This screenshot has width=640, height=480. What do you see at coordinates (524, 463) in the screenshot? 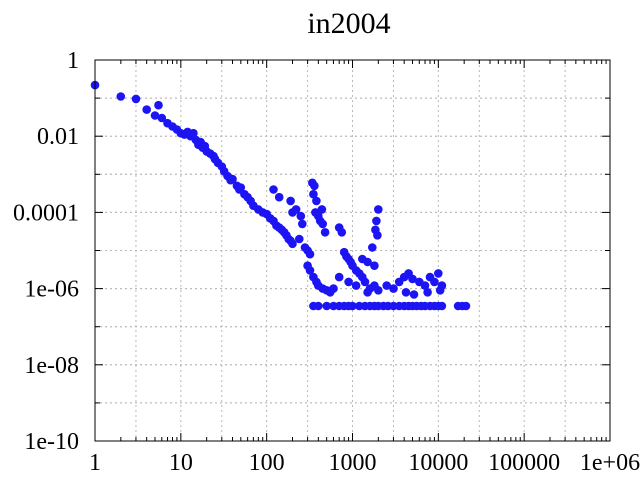
I see `x-tick-label: 100000` at bounding box center [524, 463].